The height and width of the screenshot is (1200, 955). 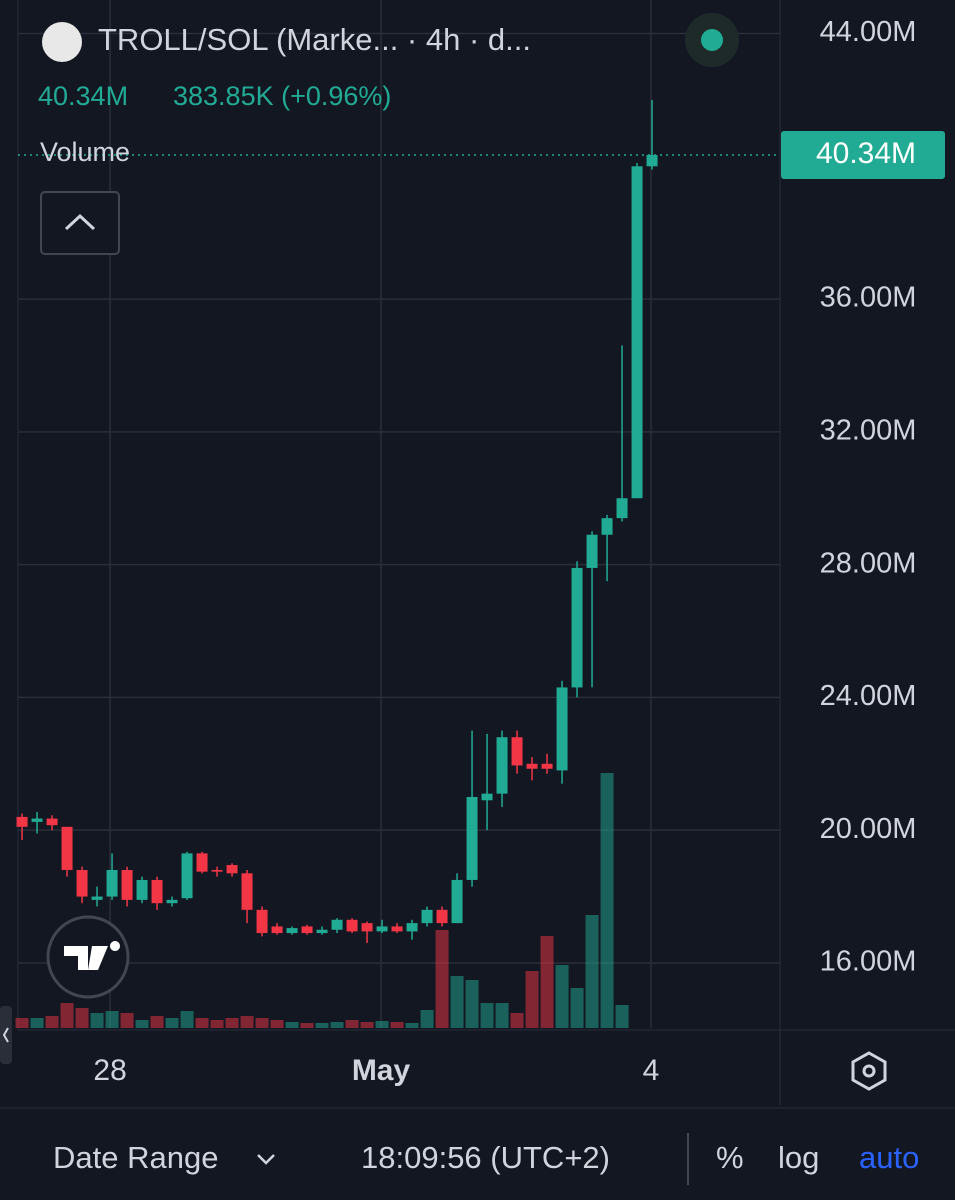 What do you see at coordinates (868, 696) in the screenshot?
I see `y-tick-label: 24.00M` at bounding box center [868, 696].